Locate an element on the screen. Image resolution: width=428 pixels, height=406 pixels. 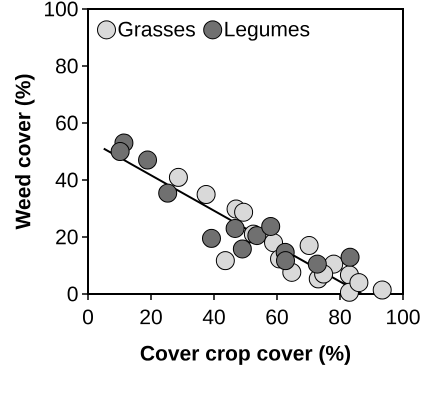
y-tick-label: 20 is located at coordinates (67, 237).